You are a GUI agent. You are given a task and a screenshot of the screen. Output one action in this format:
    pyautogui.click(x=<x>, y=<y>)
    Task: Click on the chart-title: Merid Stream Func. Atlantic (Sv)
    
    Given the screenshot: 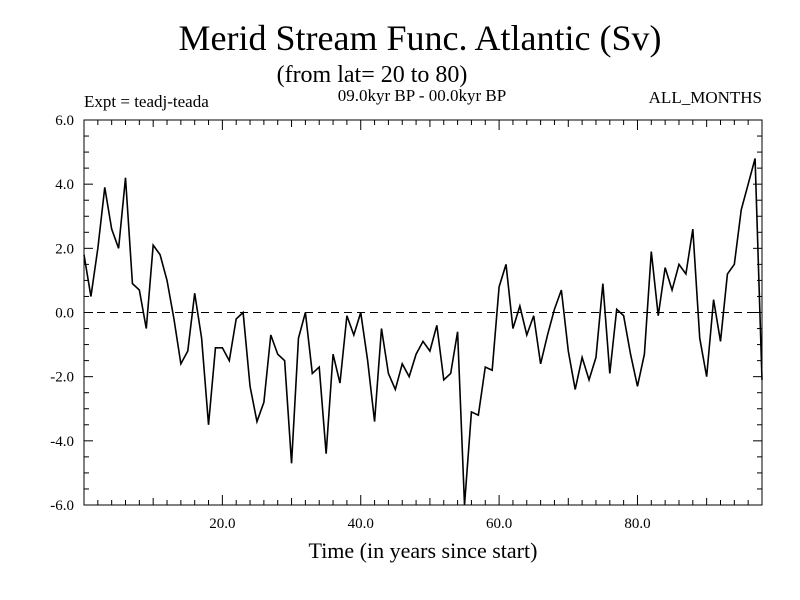 What is the action you would take?
    pyautogui.click(x=420, y=38)
    